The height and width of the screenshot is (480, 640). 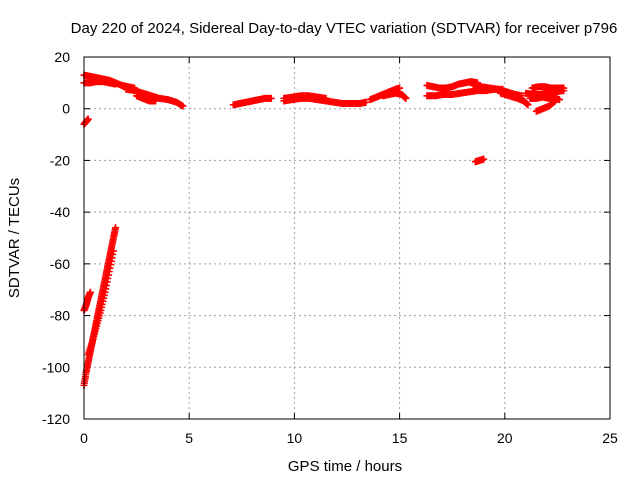 I want to click on x-tick-label: 0, so click(x=84, y=438).